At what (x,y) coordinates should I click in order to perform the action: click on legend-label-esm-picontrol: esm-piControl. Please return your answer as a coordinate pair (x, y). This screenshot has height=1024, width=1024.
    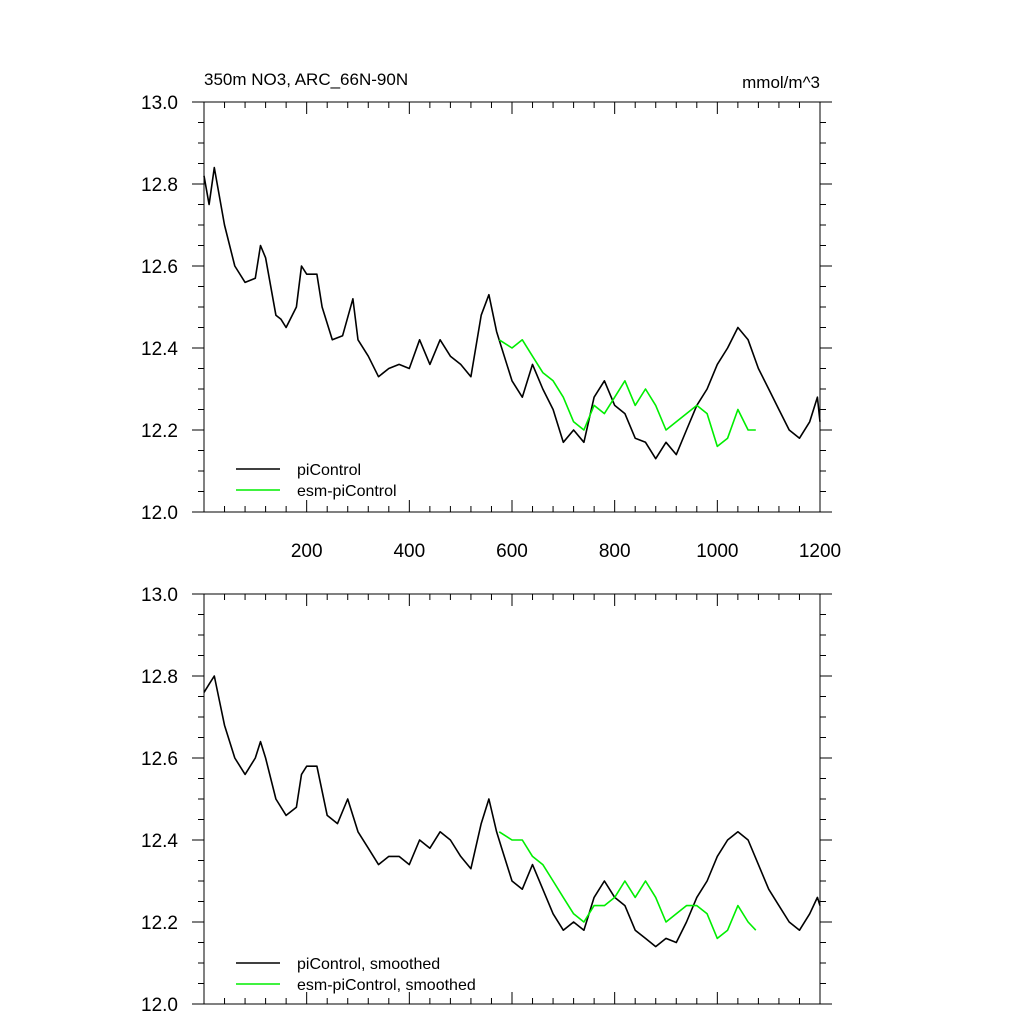
    Looking at the image, I should click on (347, 491).